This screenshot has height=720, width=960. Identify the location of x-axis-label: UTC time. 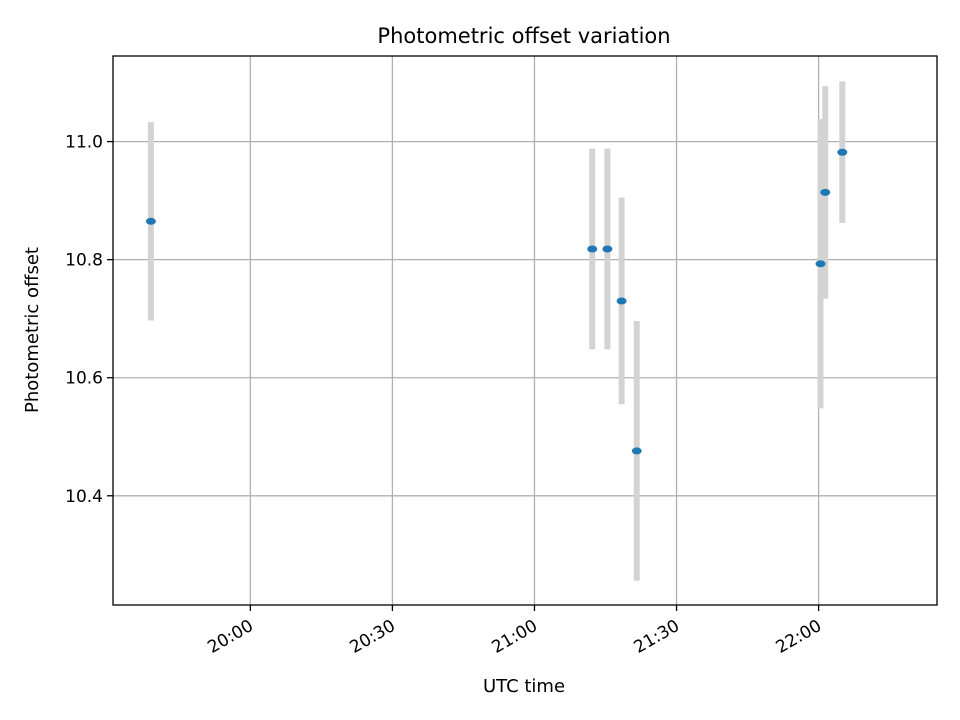
(524, 686).